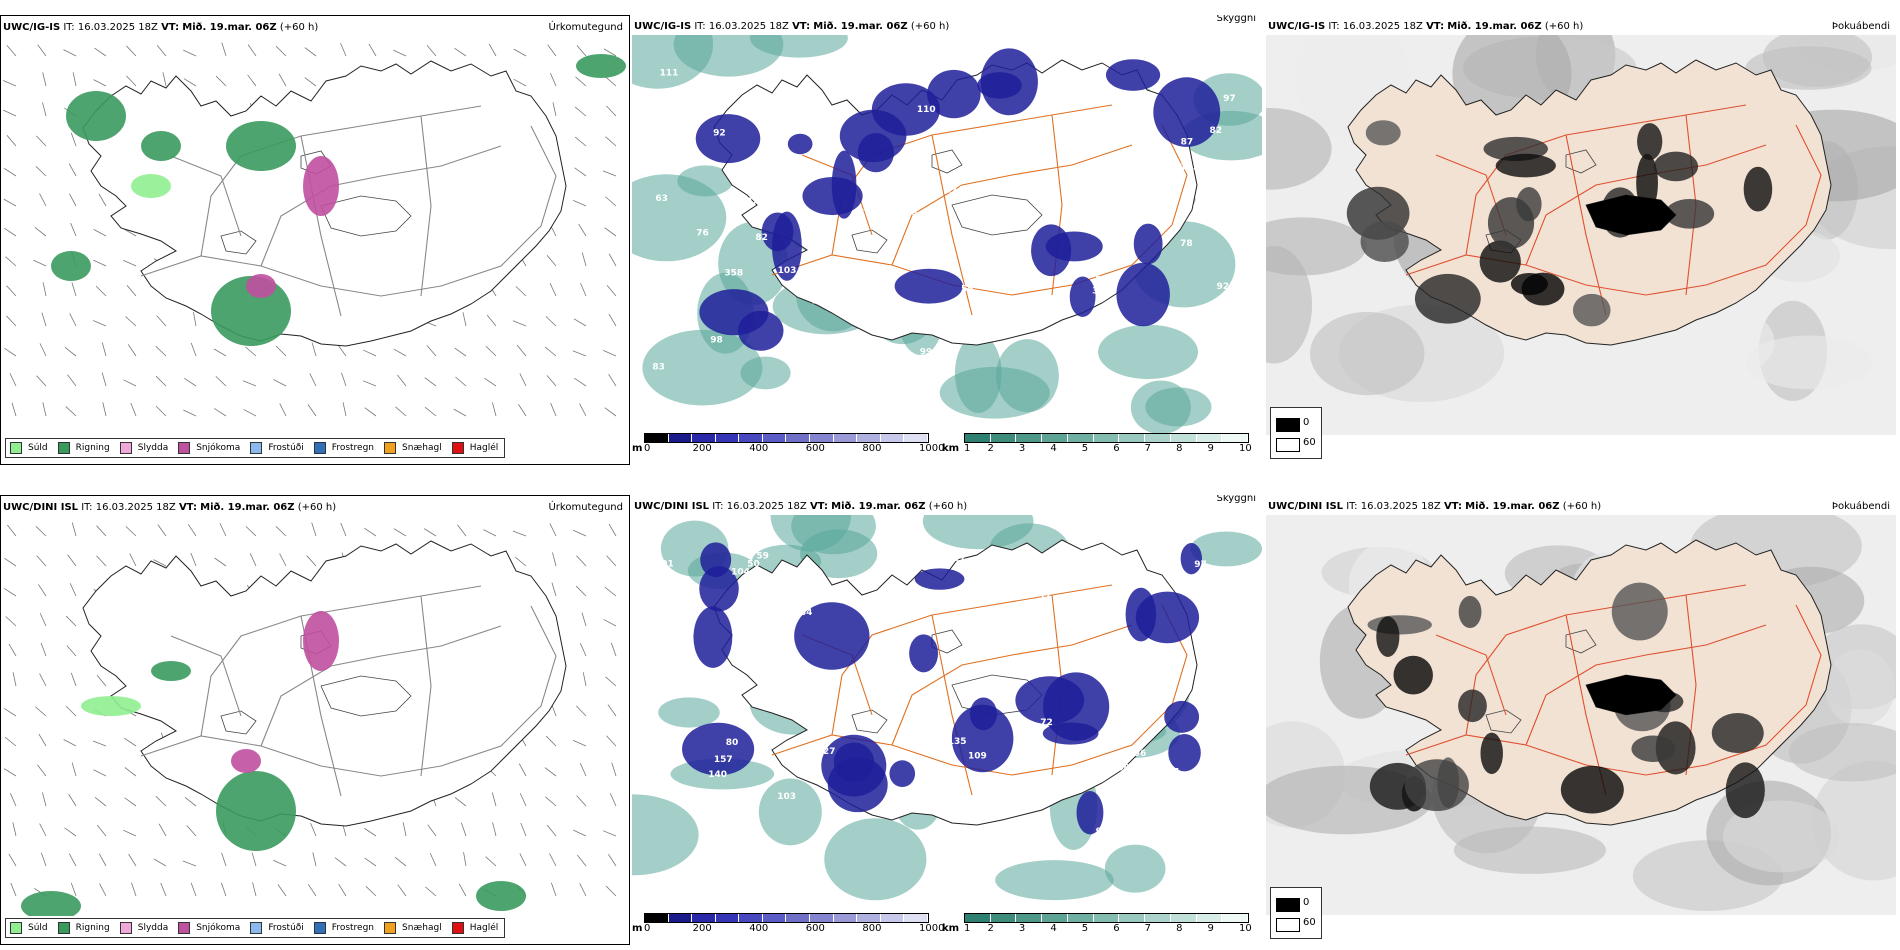 This screenshot has width=1900, height=950. What do you see at coordinates (1296, 433) in the screenshot?
I see `fog-legend: 0 60` at bounding box center [1296, 433].